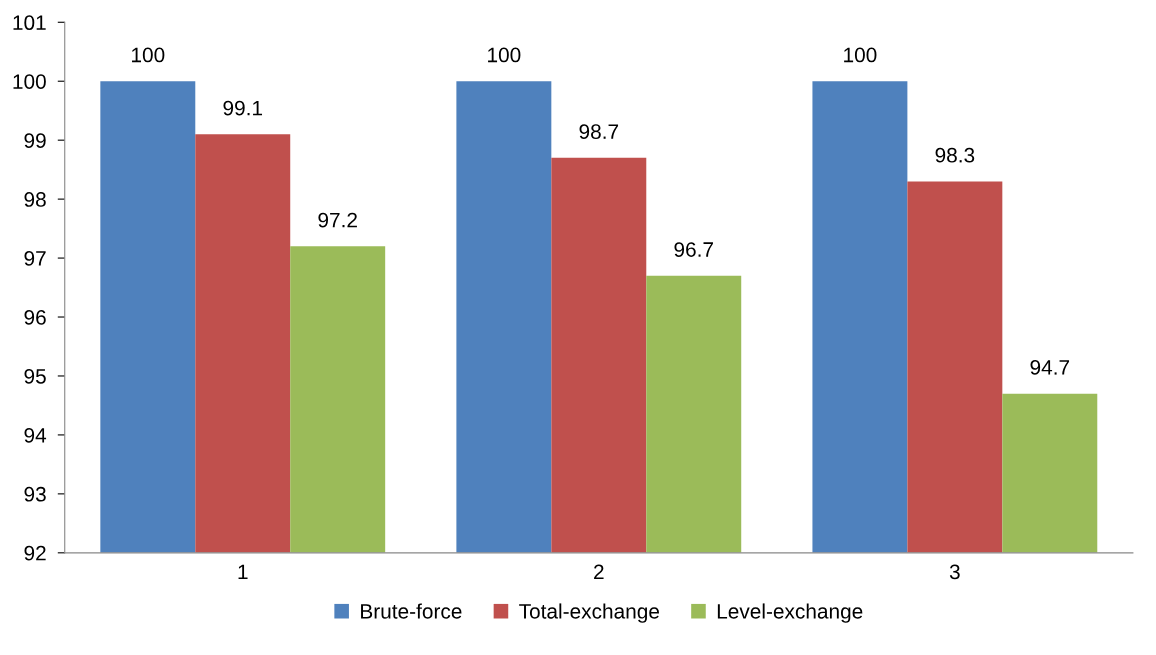  Describe the element at coordinates (35, 258) in the screenshot. I see `y-tick-label: 97` at that location.